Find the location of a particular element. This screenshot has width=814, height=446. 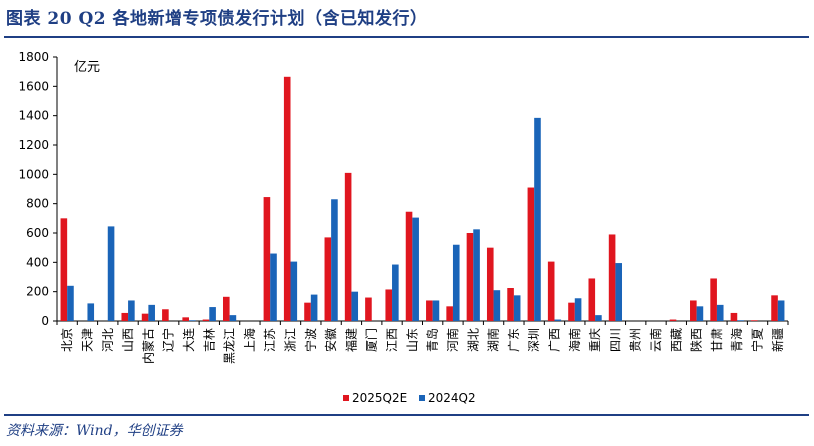

bar-2025Q2E-黑龙江 is located at coordinates (226, 308).